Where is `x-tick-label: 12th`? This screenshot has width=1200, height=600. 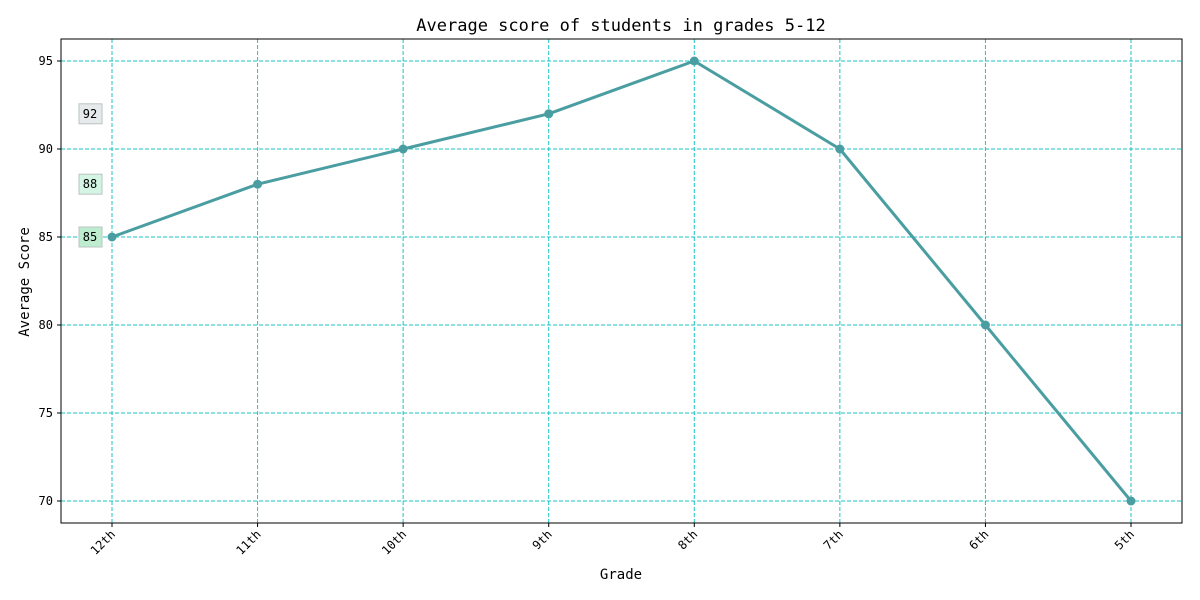 x-tick-label: 12th is located at coordinates (103, 542).